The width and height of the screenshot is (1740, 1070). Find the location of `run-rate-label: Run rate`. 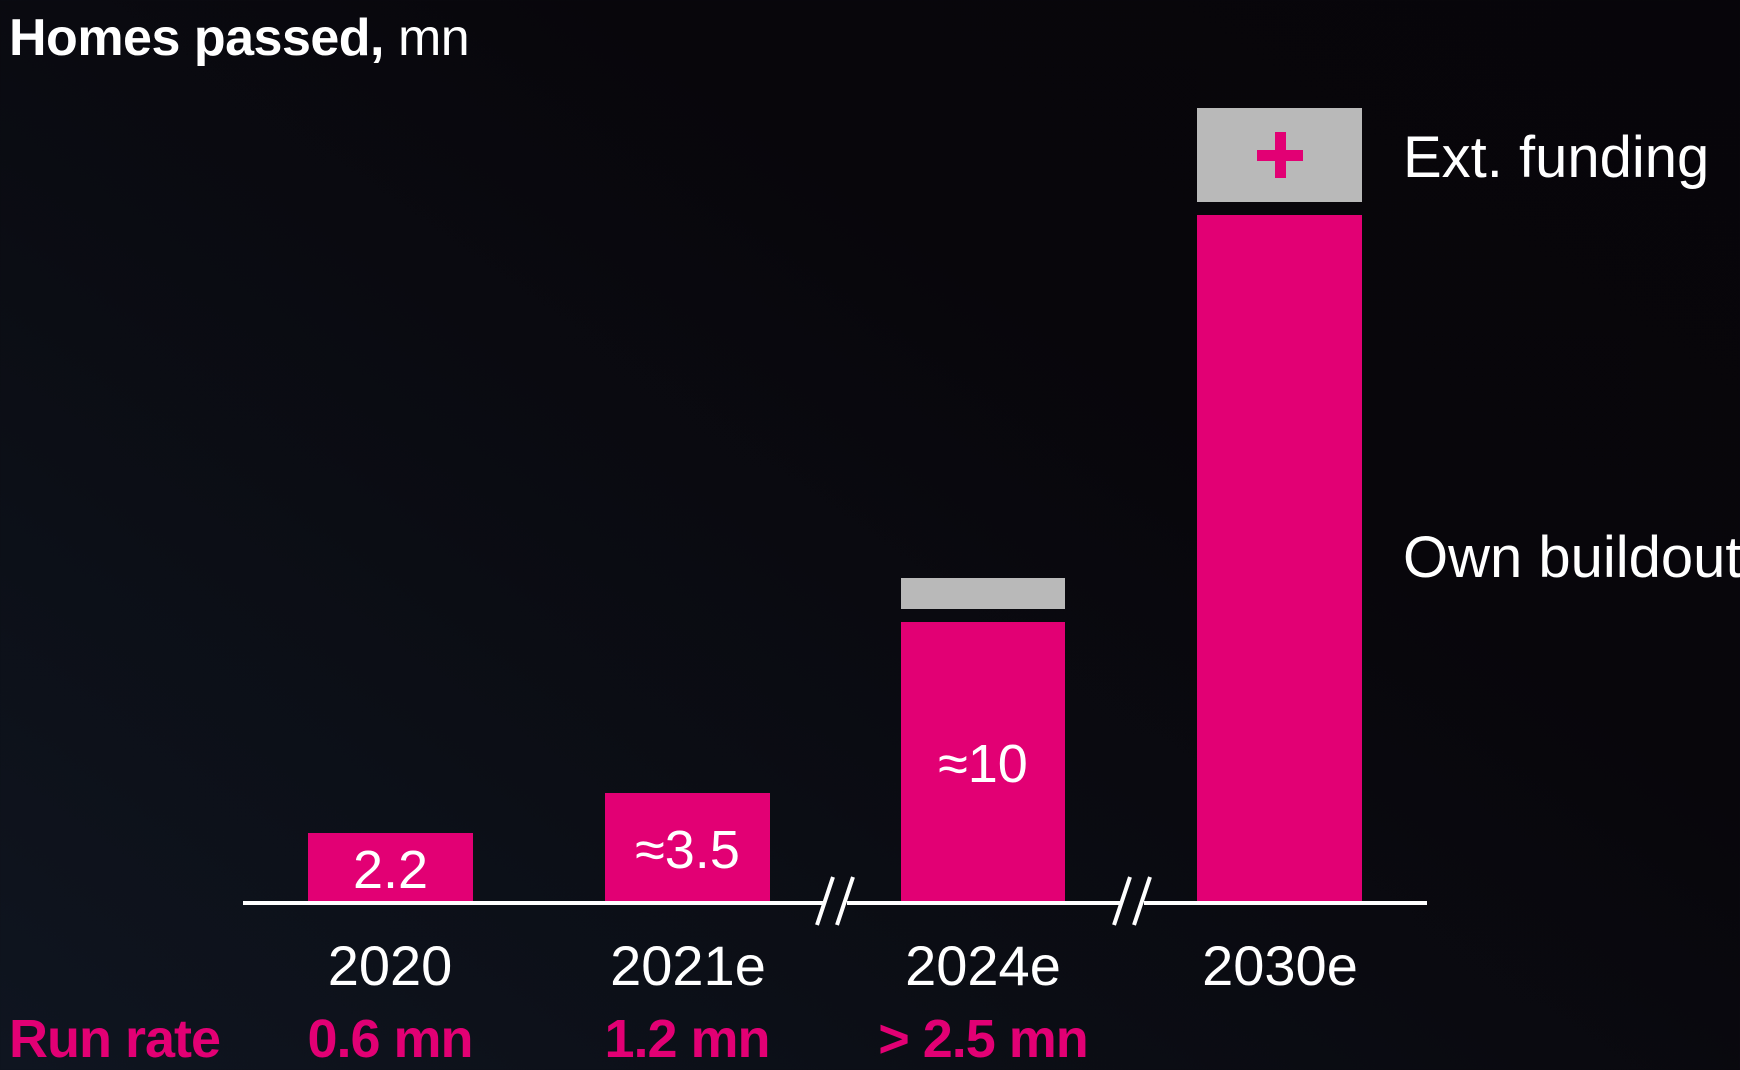

run-rate-label: Run rate is located at coordinates (115, 1039).